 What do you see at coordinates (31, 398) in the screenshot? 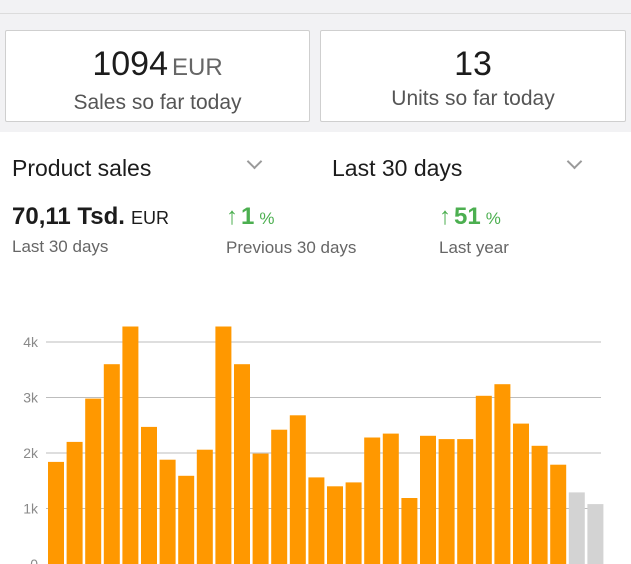
I see `y-tick-label: 3k` at bounding box center [31, 398].